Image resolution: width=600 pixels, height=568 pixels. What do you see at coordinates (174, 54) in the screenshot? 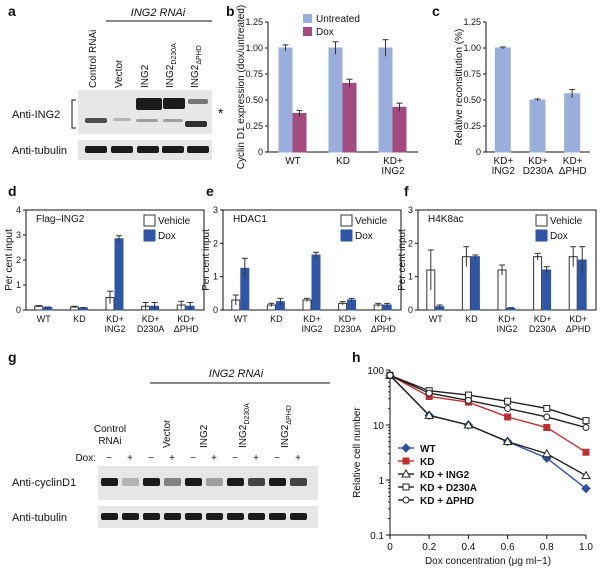
I see `blot-a-lane-subscript: D230A` at bounding box center [174, 54].